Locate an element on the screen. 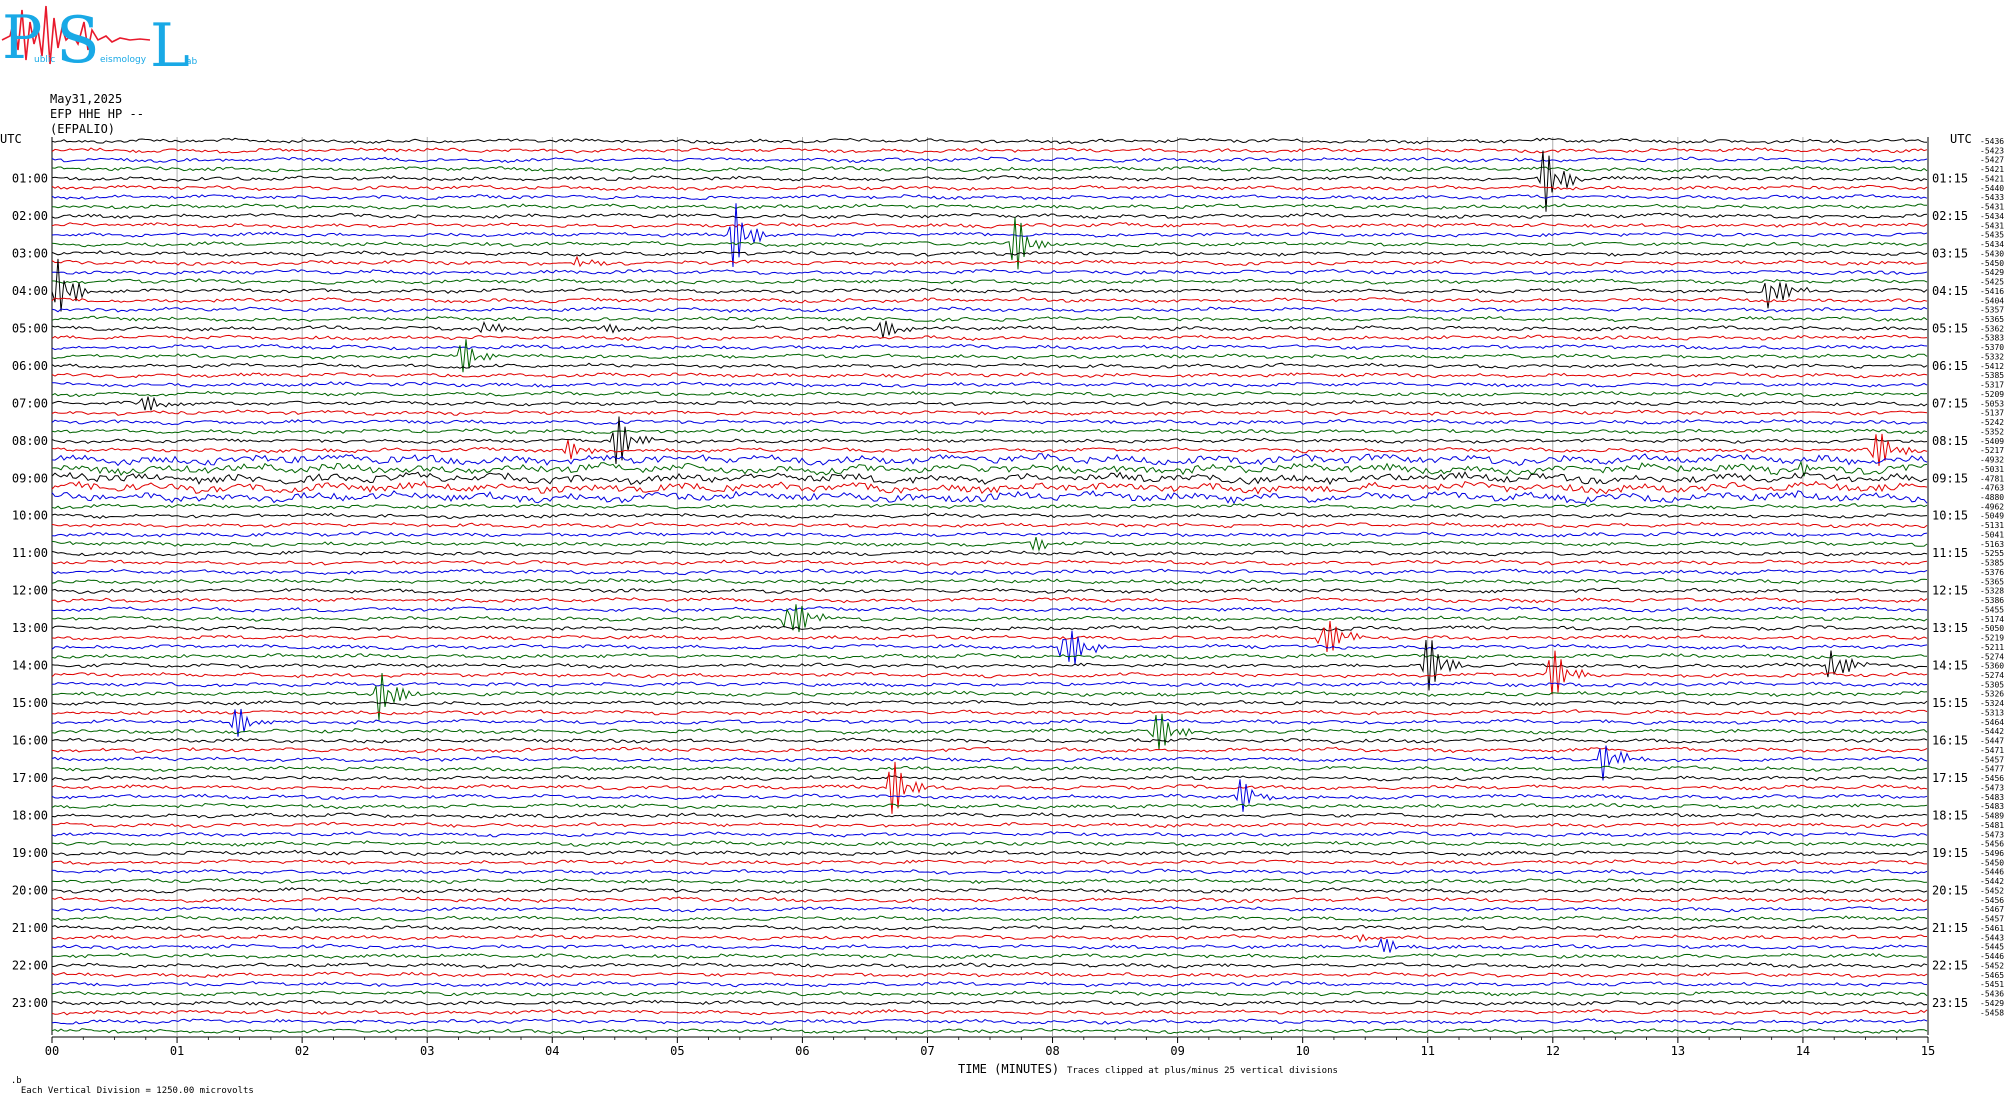 The height and width of the screenshot is (1096, 2010). trace-offset-label: -5274 is located at coordinates (1992, 656).